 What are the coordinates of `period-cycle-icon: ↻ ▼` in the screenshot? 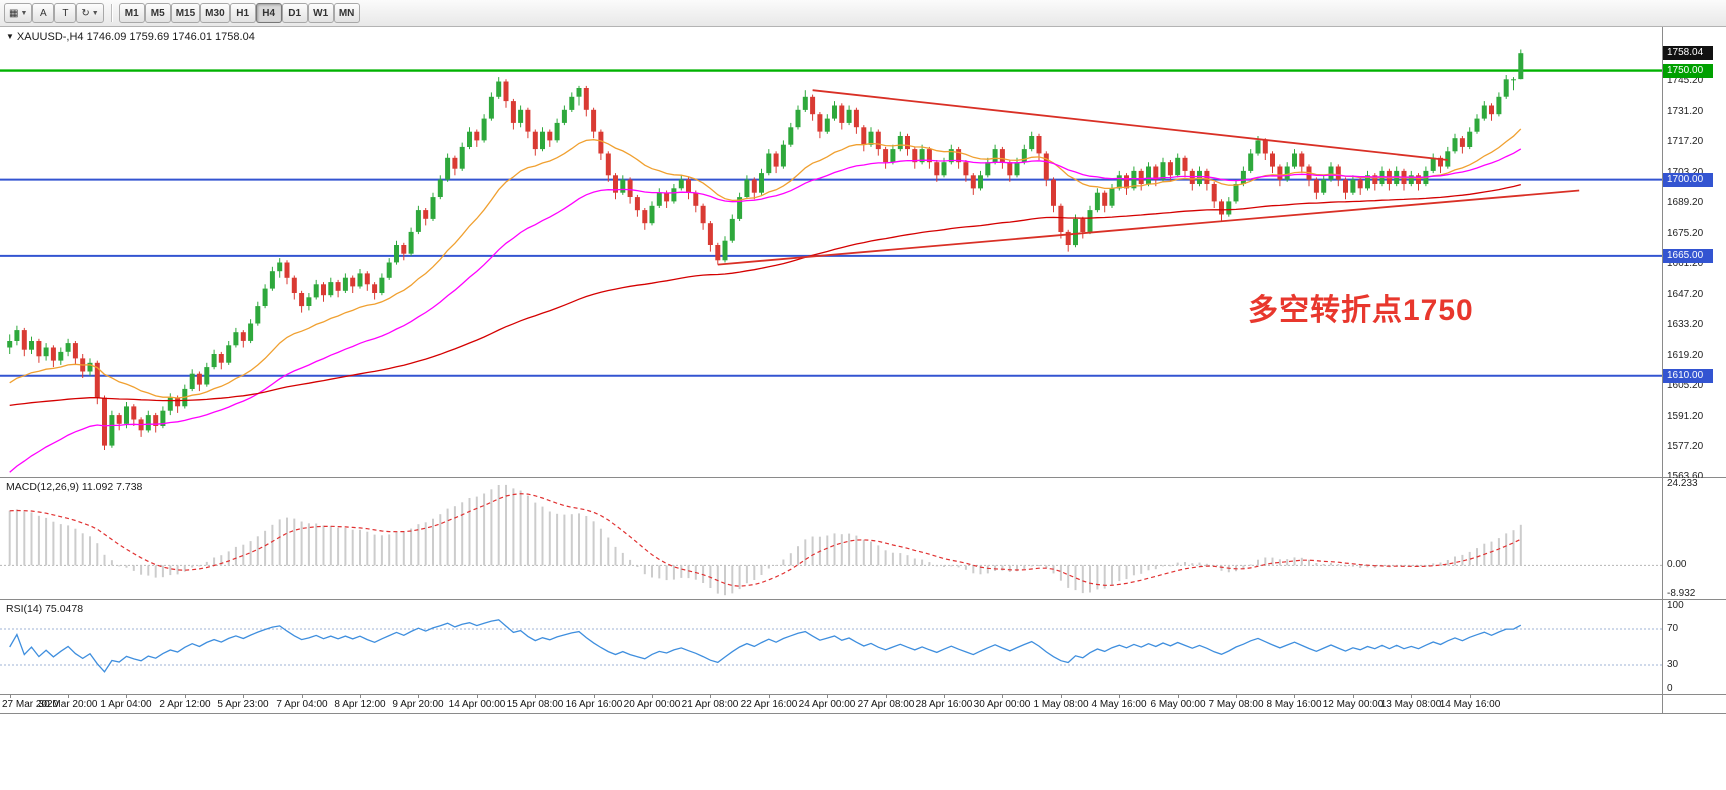 It's located at (90, 13).